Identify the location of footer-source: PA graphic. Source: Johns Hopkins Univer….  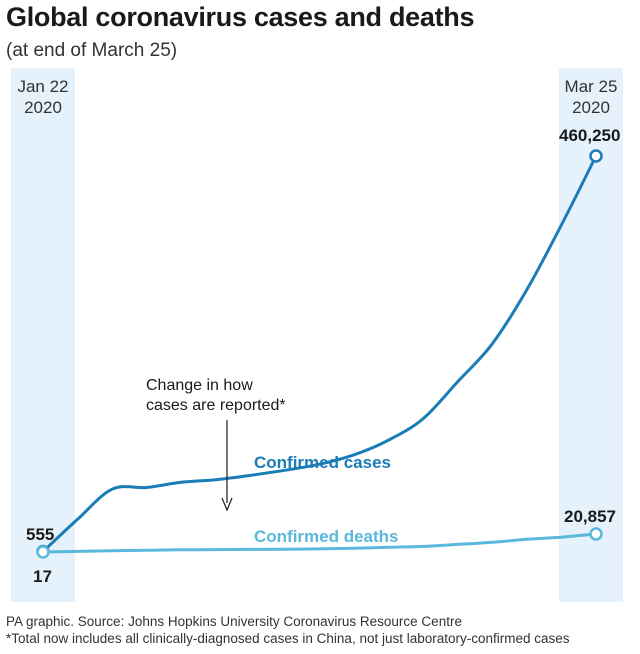
(234, 621).